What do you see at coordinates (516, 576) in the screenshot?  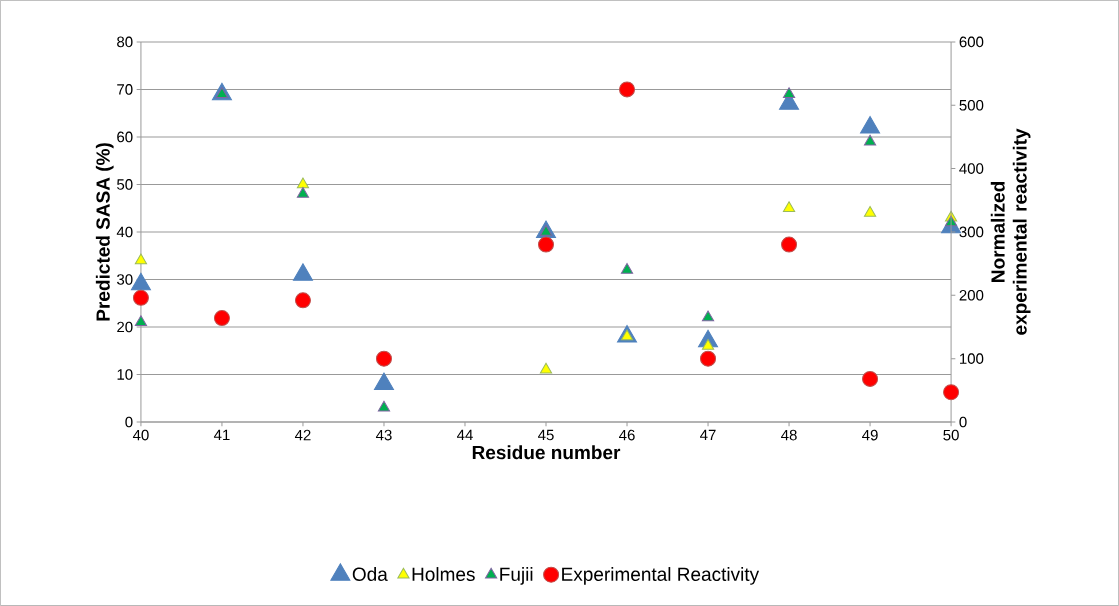 I see `legend-label: Fujii` at bounding box center [516, 576].